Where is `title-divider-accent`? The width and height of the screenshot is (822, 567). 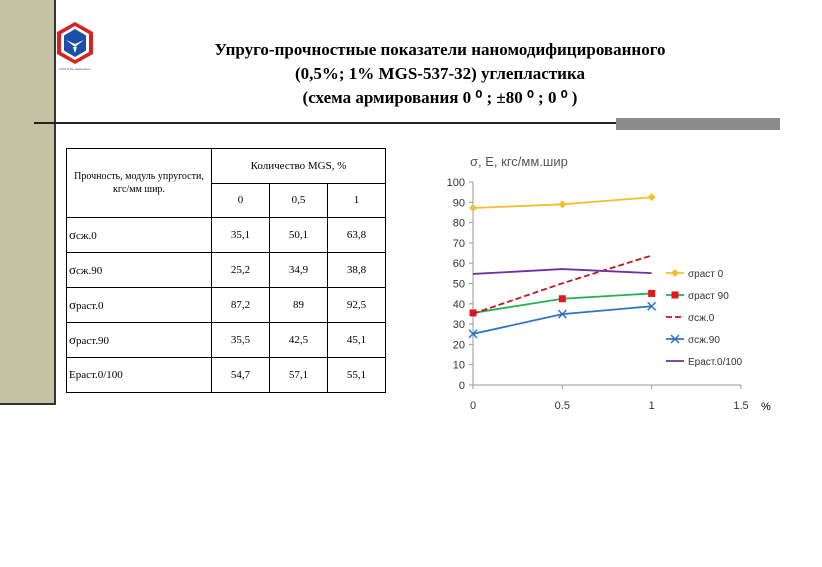
title-divider-accent is located at coordinates (698, 124).